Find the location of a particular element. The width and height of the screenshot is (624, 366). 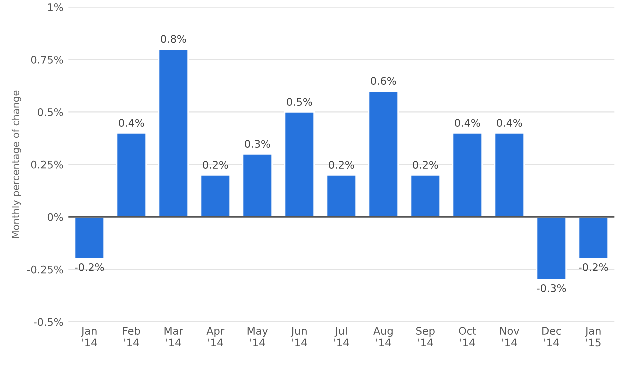

x-tick-label: May '14 is located at coordinates (258, 337).